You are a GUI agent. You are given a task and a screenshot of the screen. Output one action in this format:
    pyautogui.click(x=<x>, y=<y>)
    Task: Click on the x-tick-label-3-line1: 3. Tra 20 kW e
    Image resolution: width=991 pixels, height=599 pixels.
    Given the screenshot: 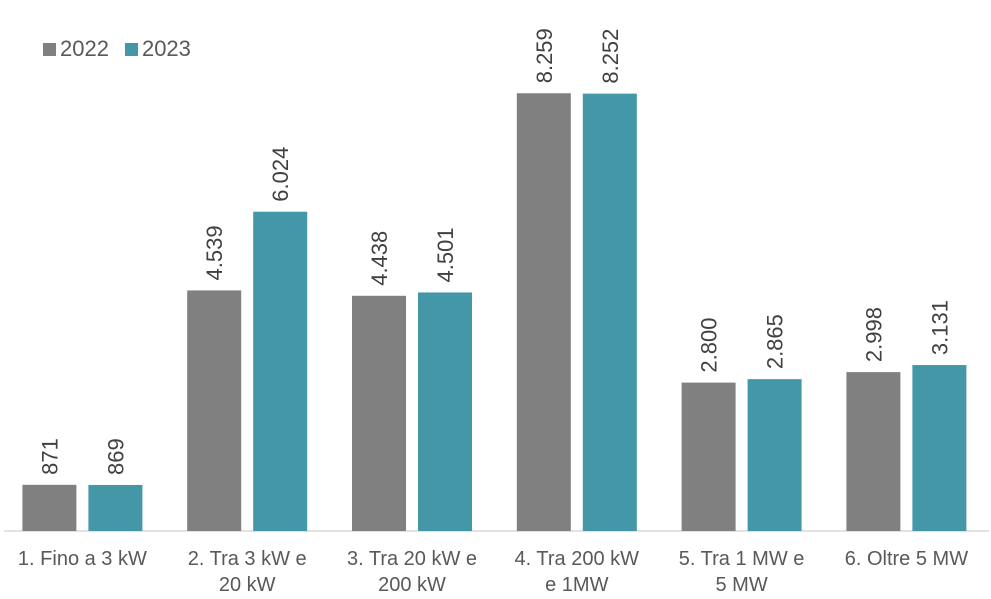 What is the action you would take?
    pyautogui.click(x=412, y=559)
    